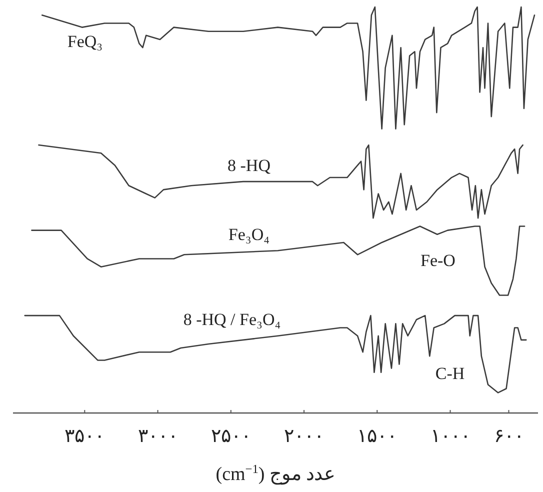 The width and height of the screenshot is (543, 492). Describe the element at coordinates (230, 436) in the screenshot. I see `x-tick-label: ۲۵۰۰` at that location.